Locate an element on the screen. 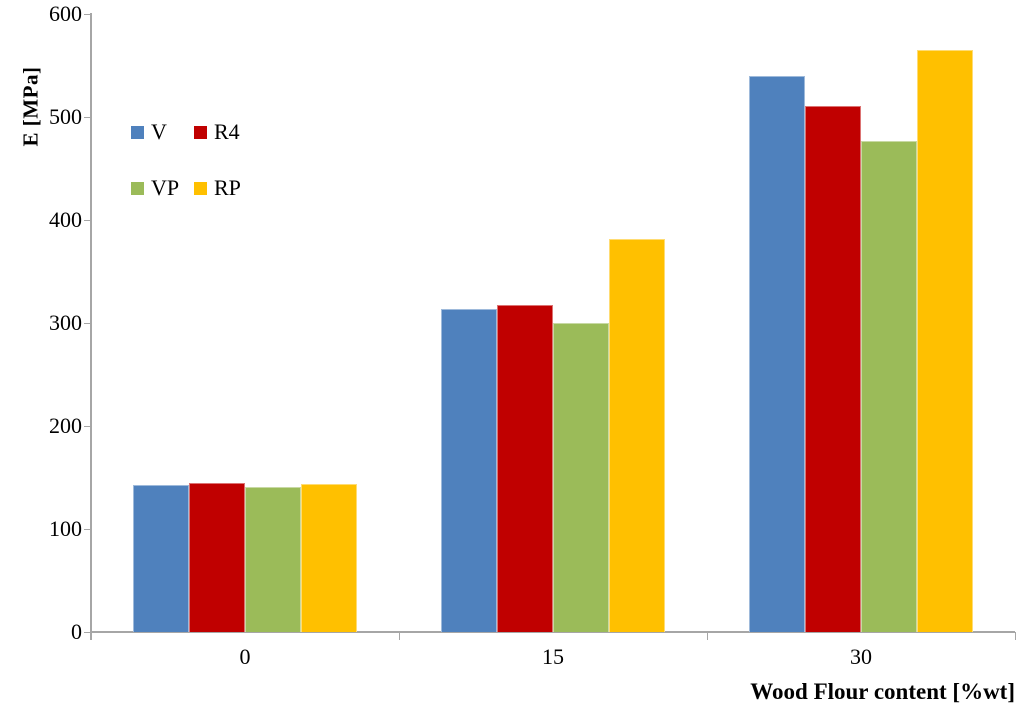  legend-item-V: V is located at coordinates (162, 132).